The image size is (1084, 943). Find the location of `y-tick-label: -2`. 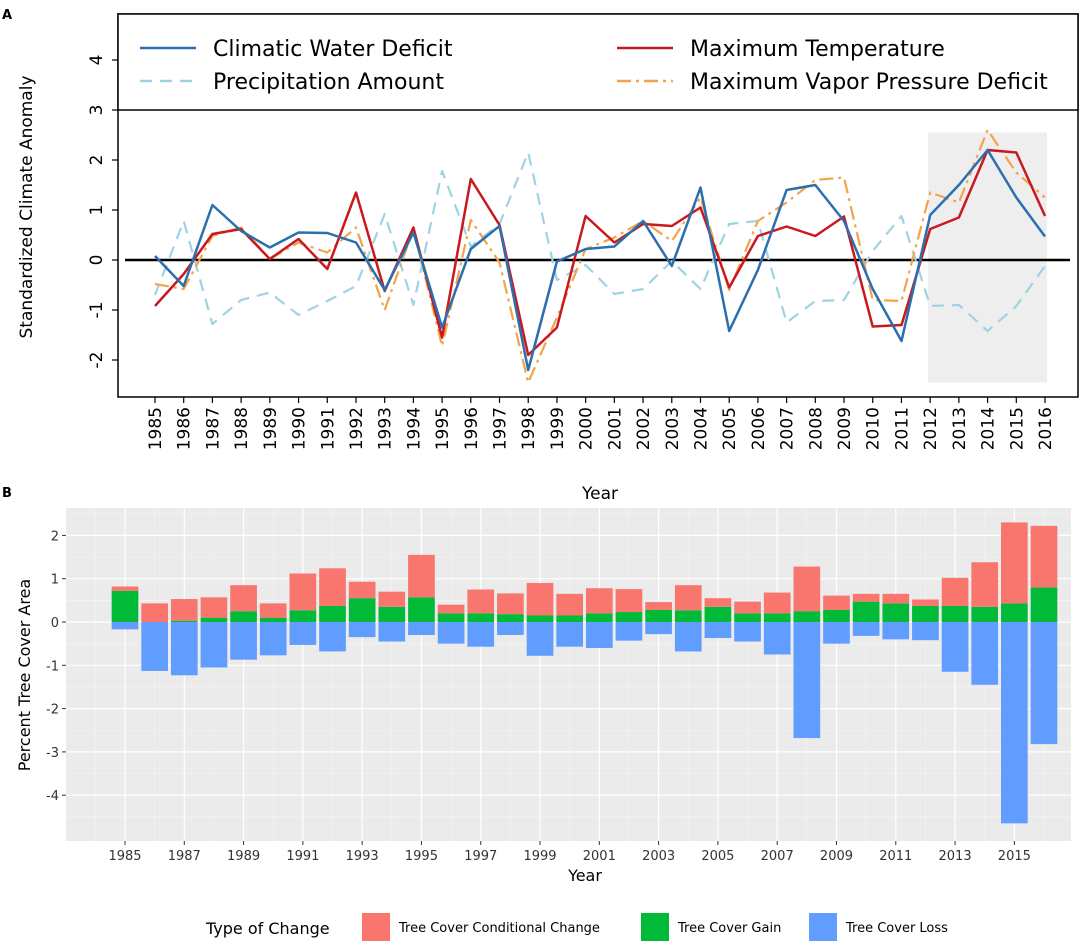

y-tick-label: -2 is located at coordinates (97, 360).